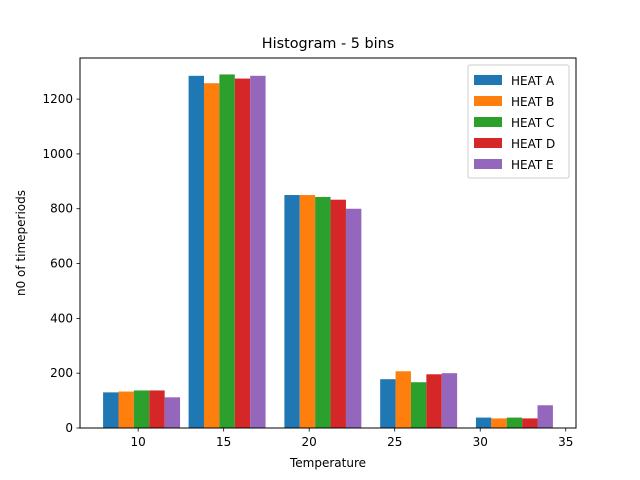 The width and height of the screenshot is (640, 480). What do you see at coordinates (352, 438) in the screenshot?
I see `x-axis-ticks: 10 15 20 25 30 35` at bounding box center [352, 438].